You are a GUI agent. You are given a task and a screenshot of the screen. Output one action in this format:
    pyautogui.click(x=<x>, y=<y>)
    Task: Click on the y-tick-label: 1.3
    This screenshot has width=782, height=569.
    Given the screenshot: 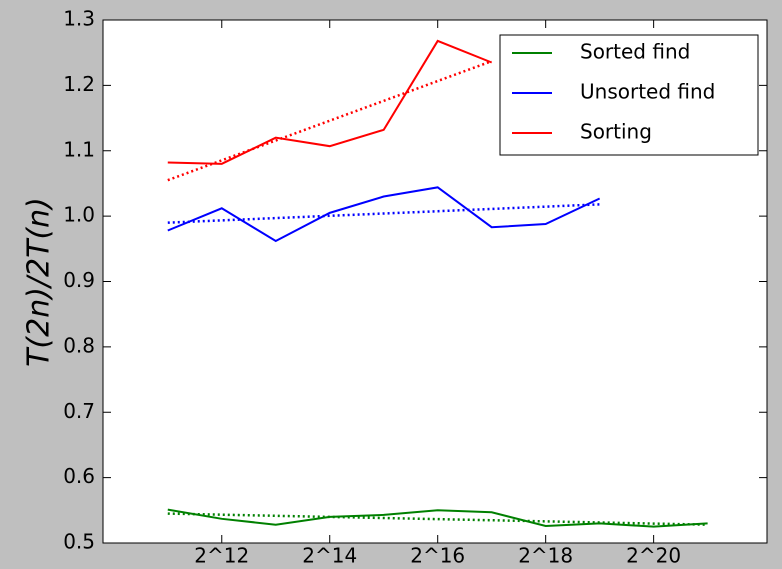 What is the action you would take?
    pyautogui.click(x=79, y=19)
    